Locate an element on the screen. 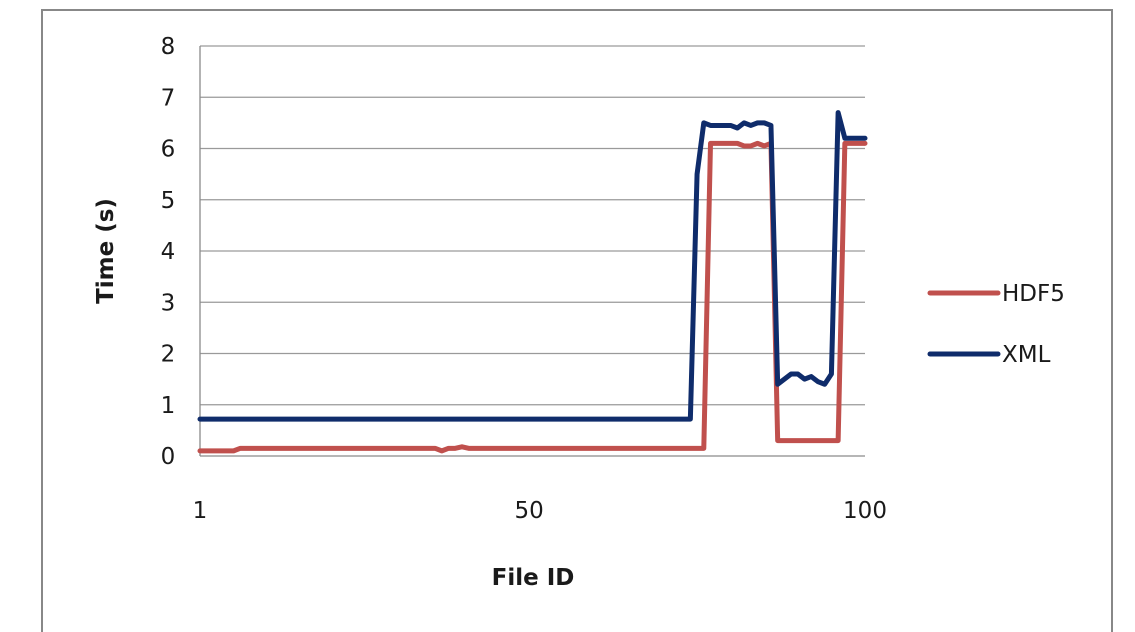 This screenshot has width=1135, height=632. y-tick-label-4: 4 is located at coordinates (168, 252).